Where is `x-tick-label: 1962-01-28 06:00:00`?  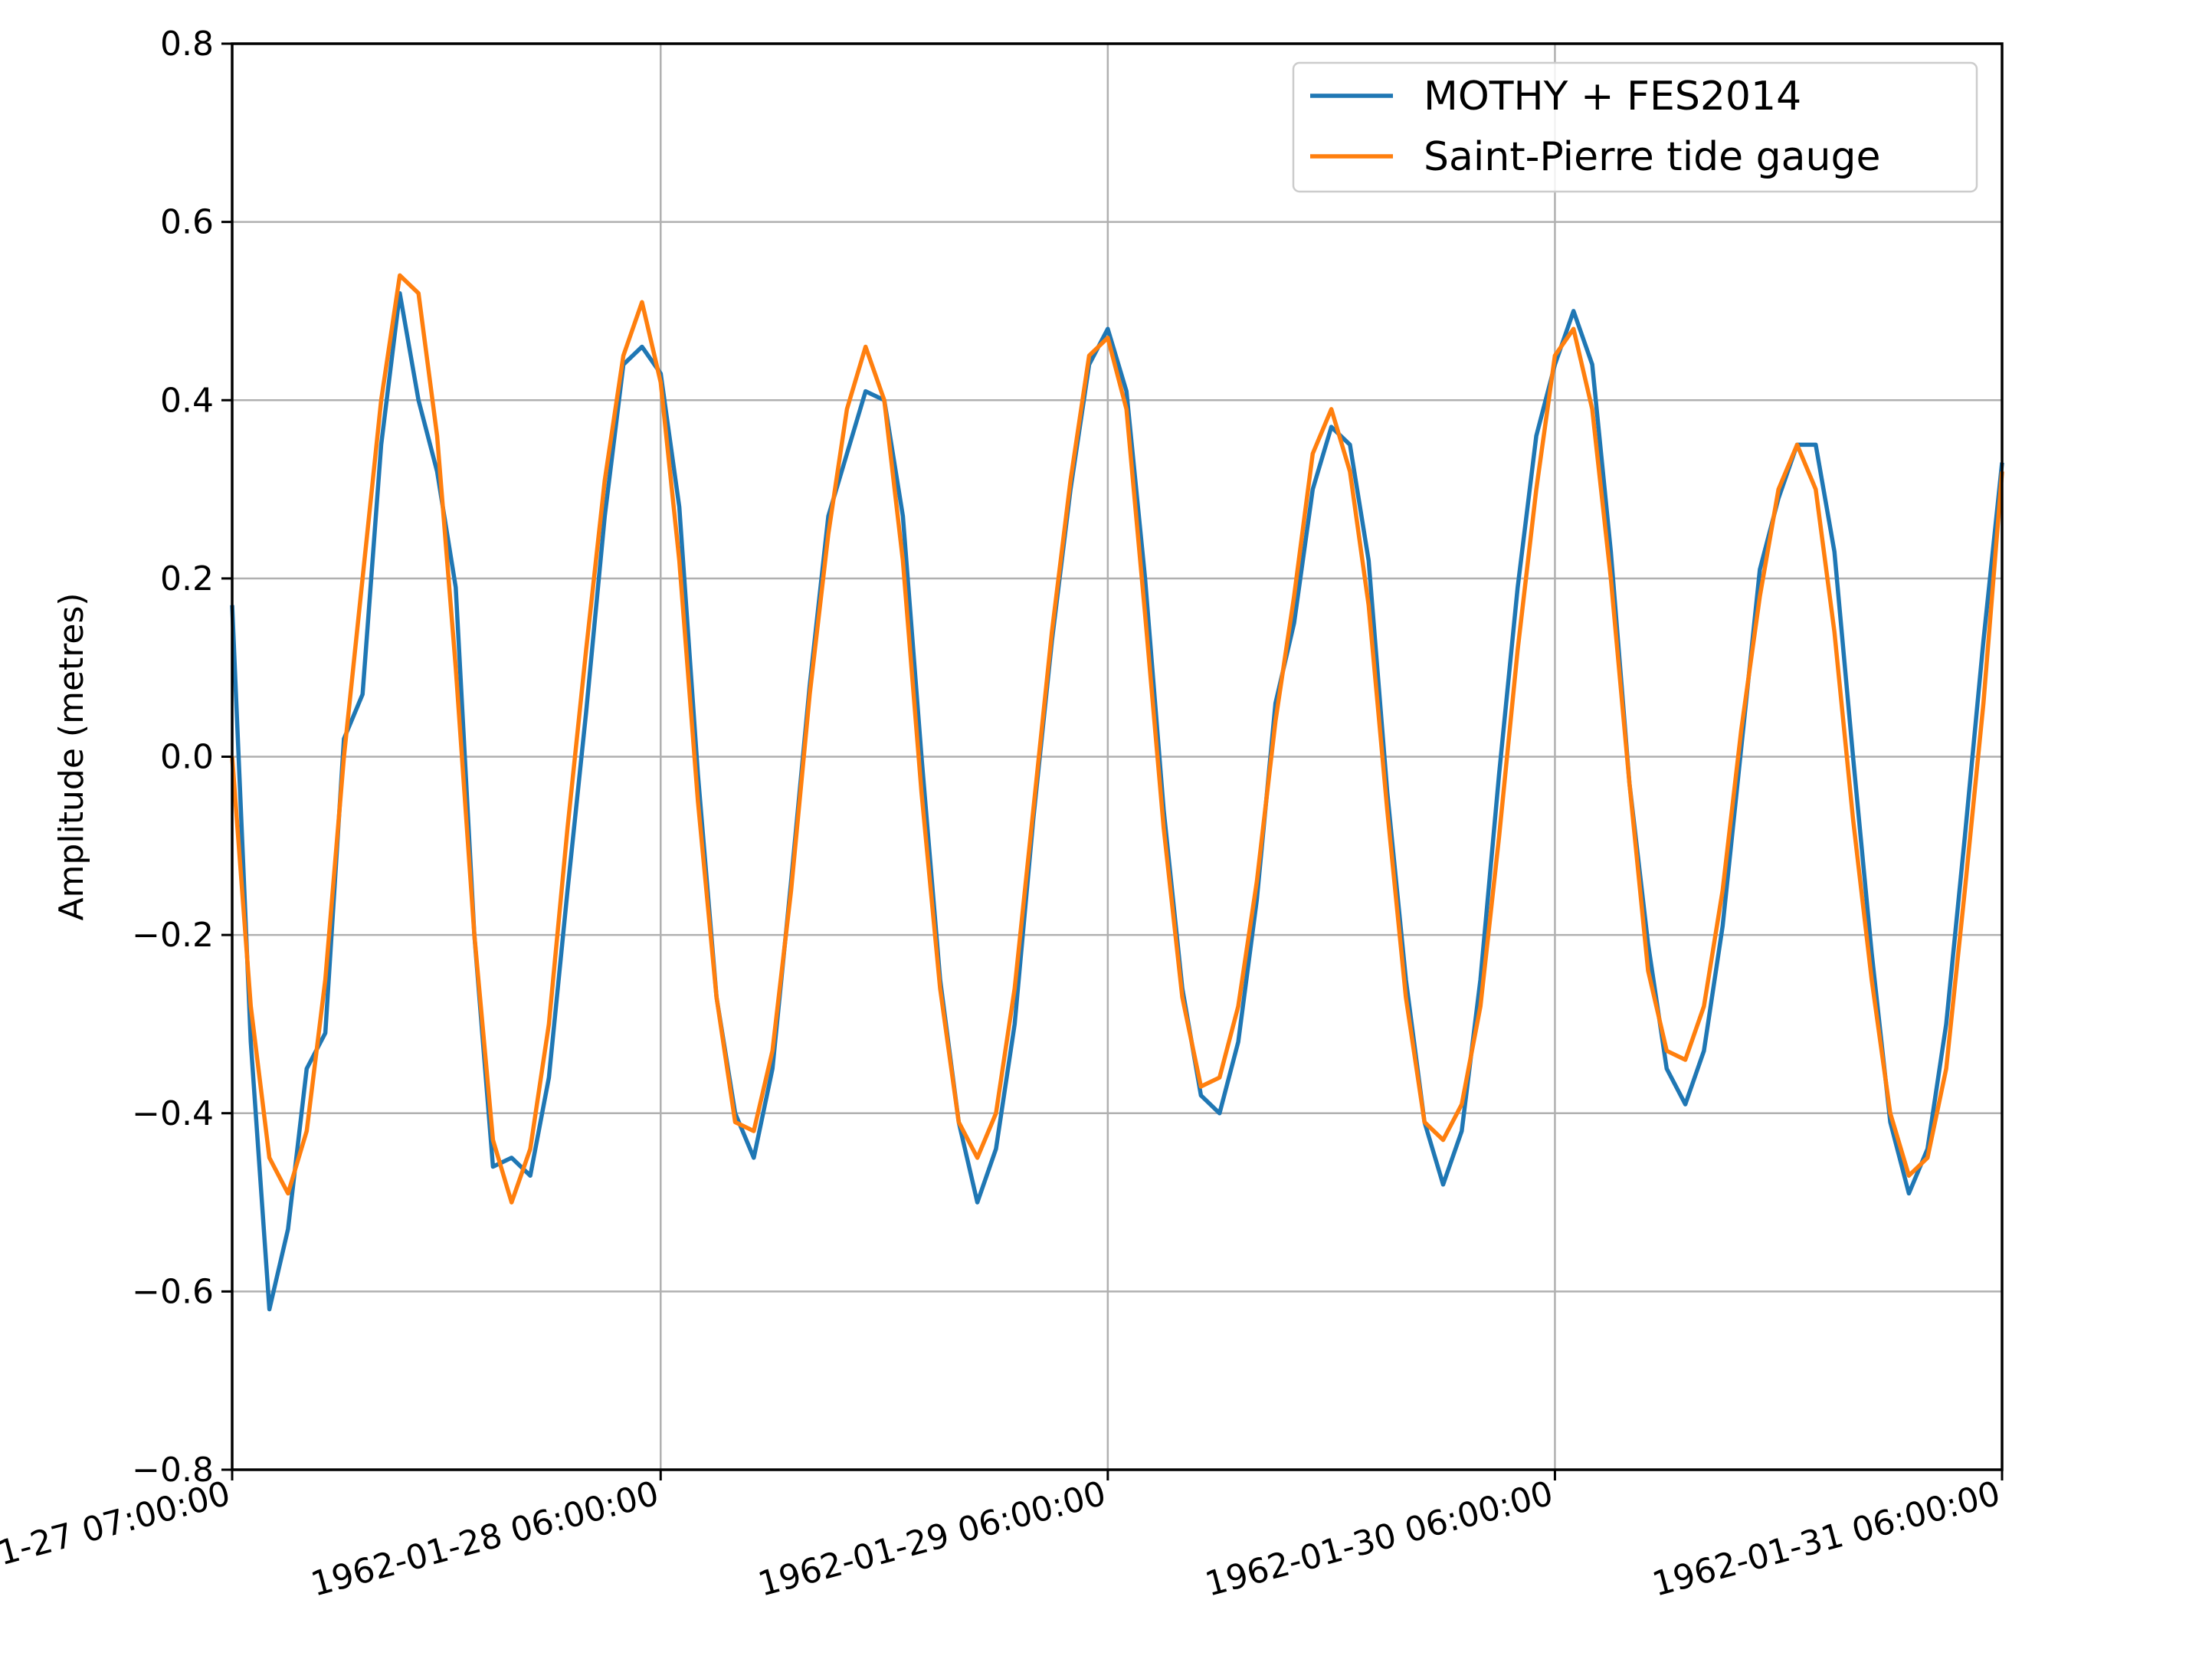
x-tick-label: 1962-01-28 06:00:00 is located at coordinates (486, 1539).